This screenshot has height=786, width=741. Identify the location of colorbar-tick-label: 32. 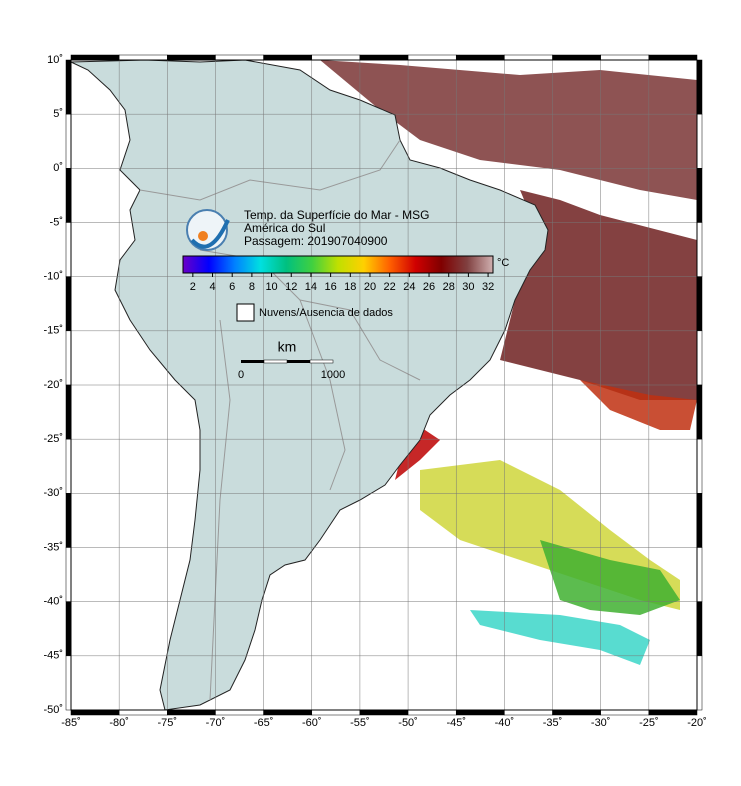
(488, 287).